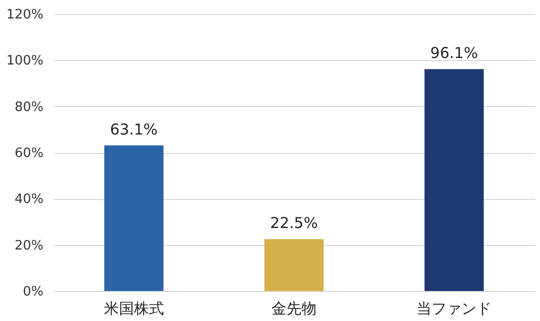 The height and width of the screenshot is (321, 540). What do you see at coordinates (29, 246) in the screenshot?
I see `y-tick-label: 20%` at bounding box center [29, 246].